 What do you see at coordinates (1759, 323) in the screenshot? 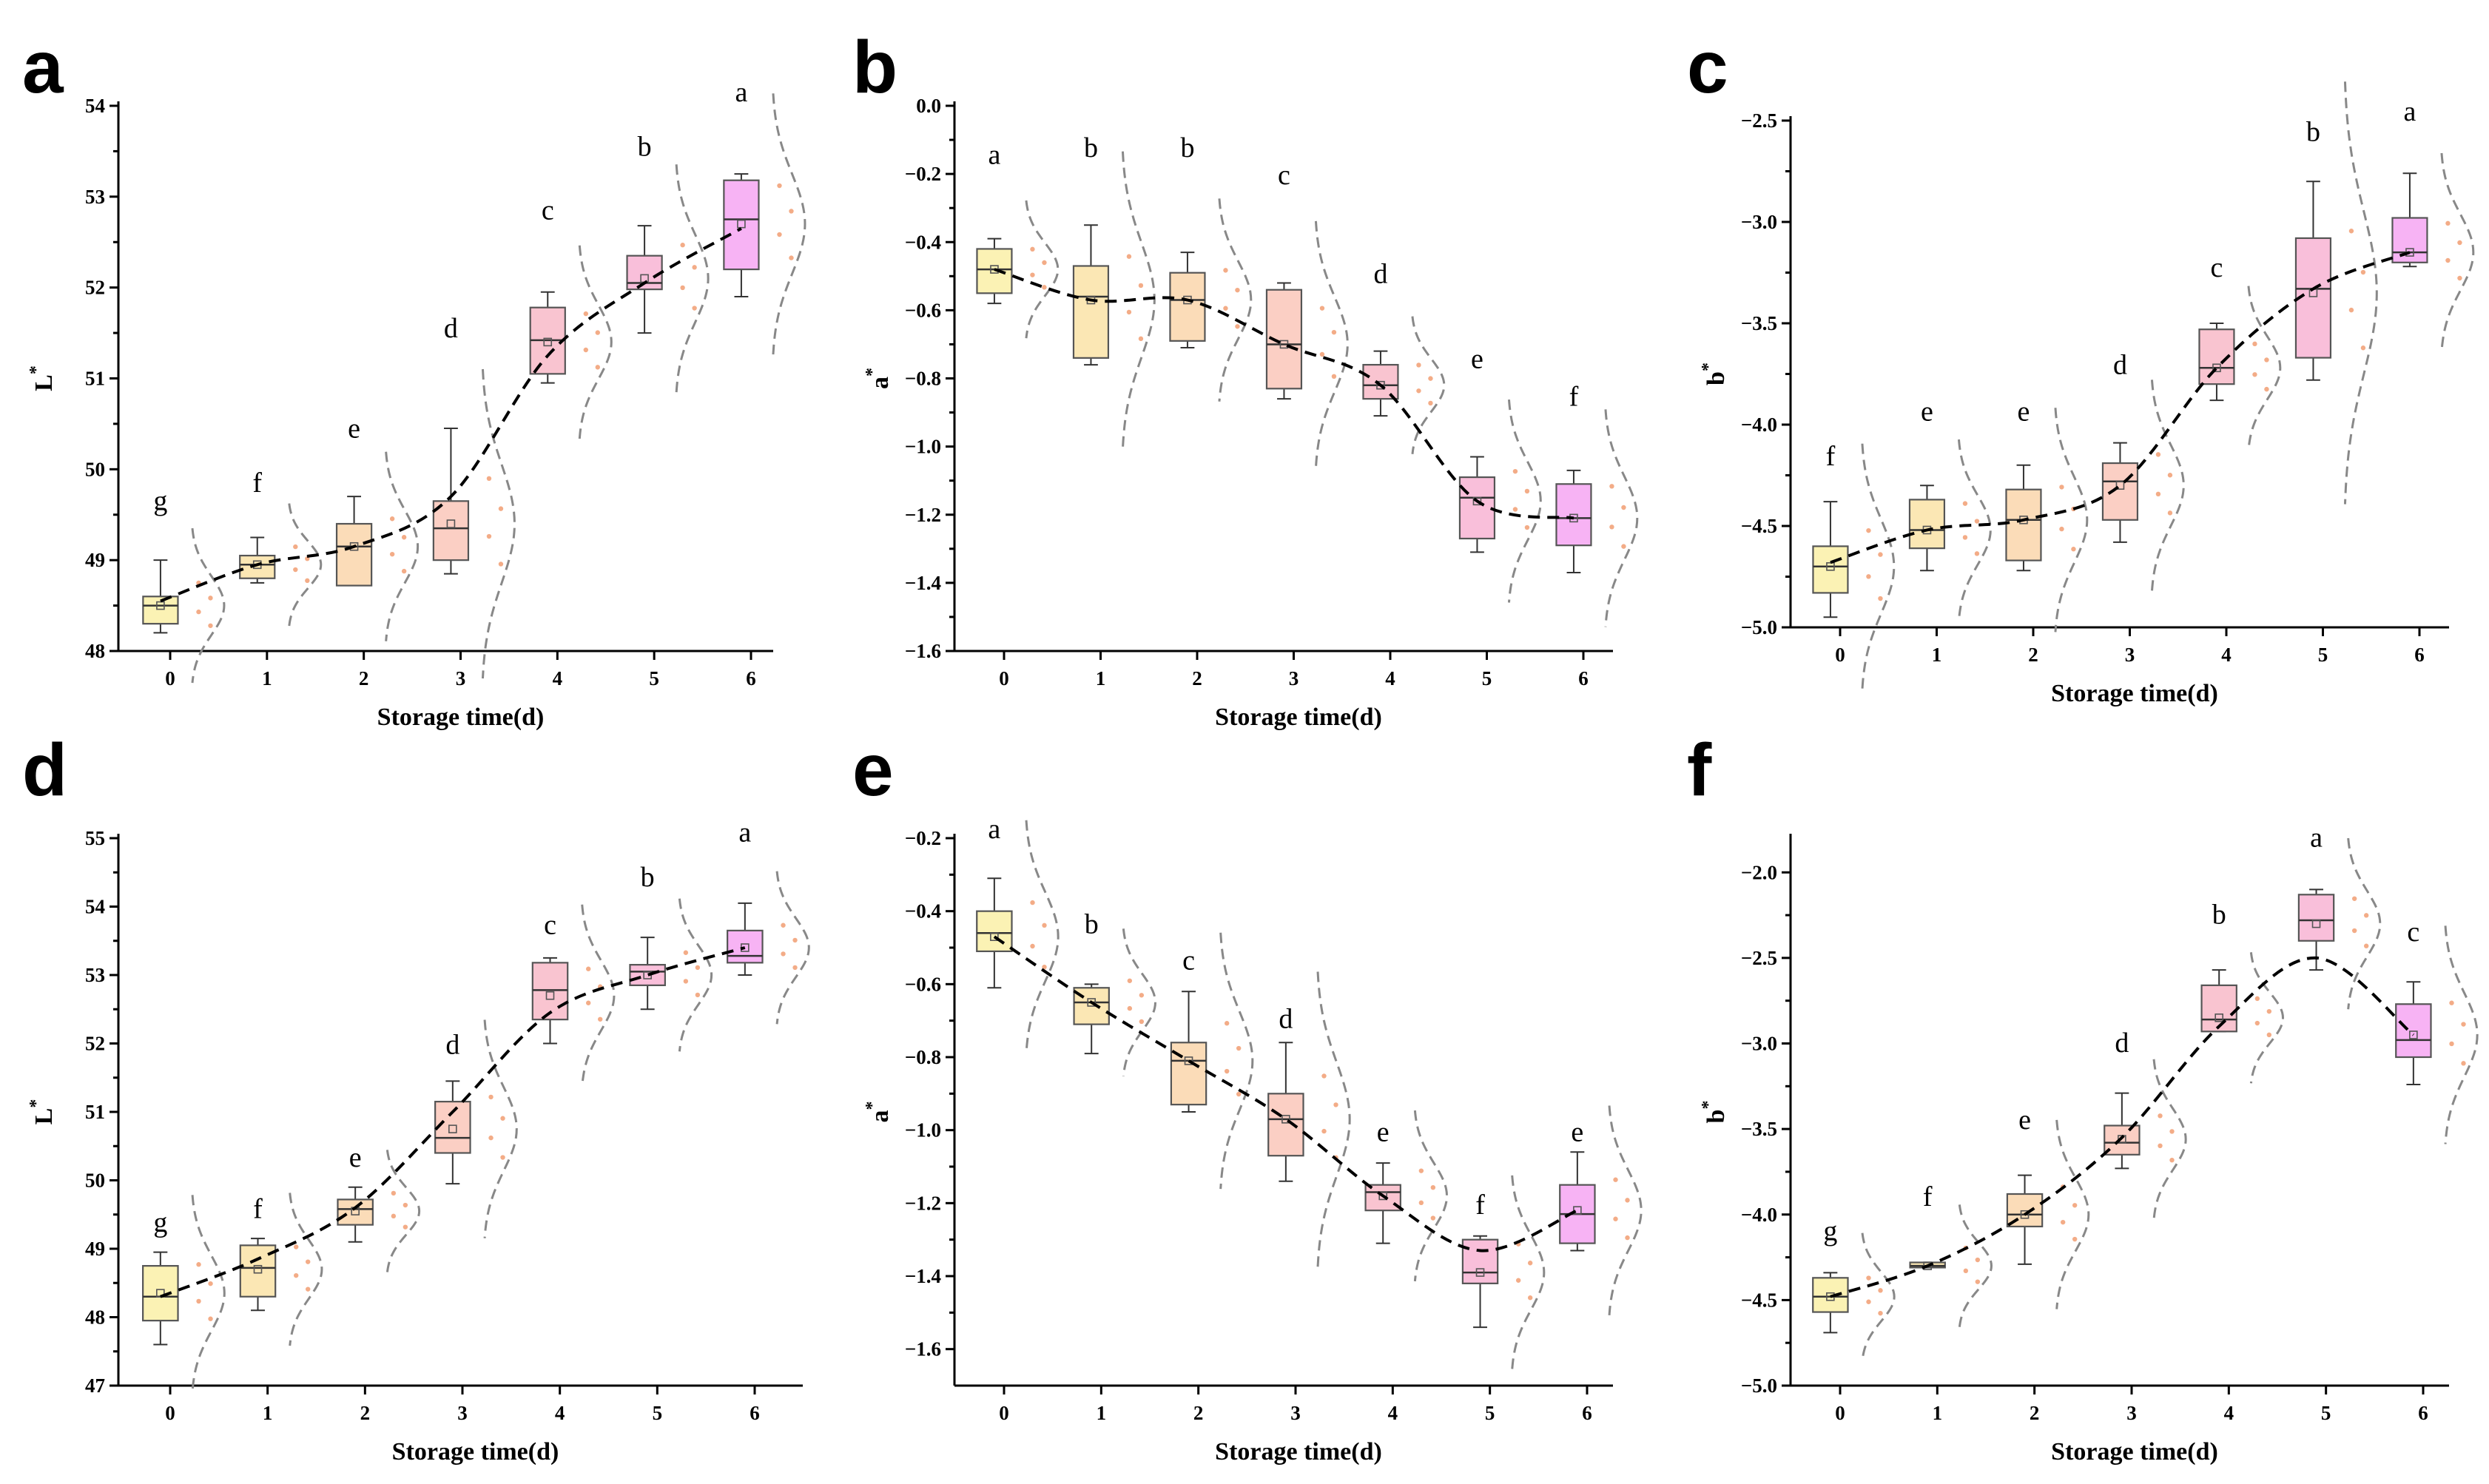
I see `y-tick-label: −3.5` at bounding box center [1759, 323].